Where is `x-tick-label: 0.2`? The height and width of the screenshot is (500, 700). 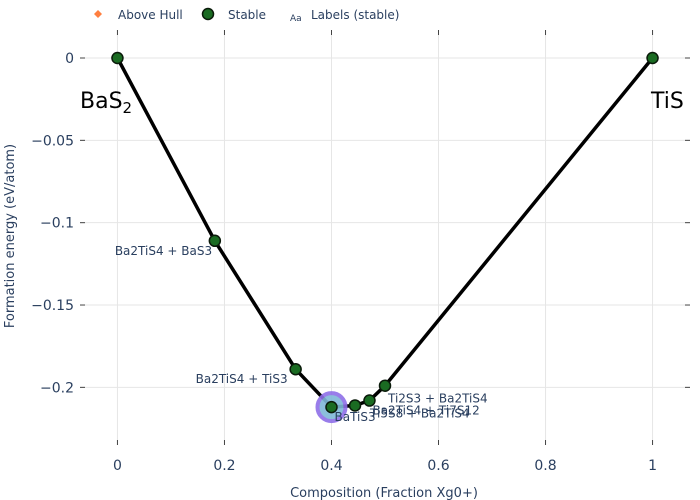
x-tick-label: 0.2 is located at coordinates (224, 466).